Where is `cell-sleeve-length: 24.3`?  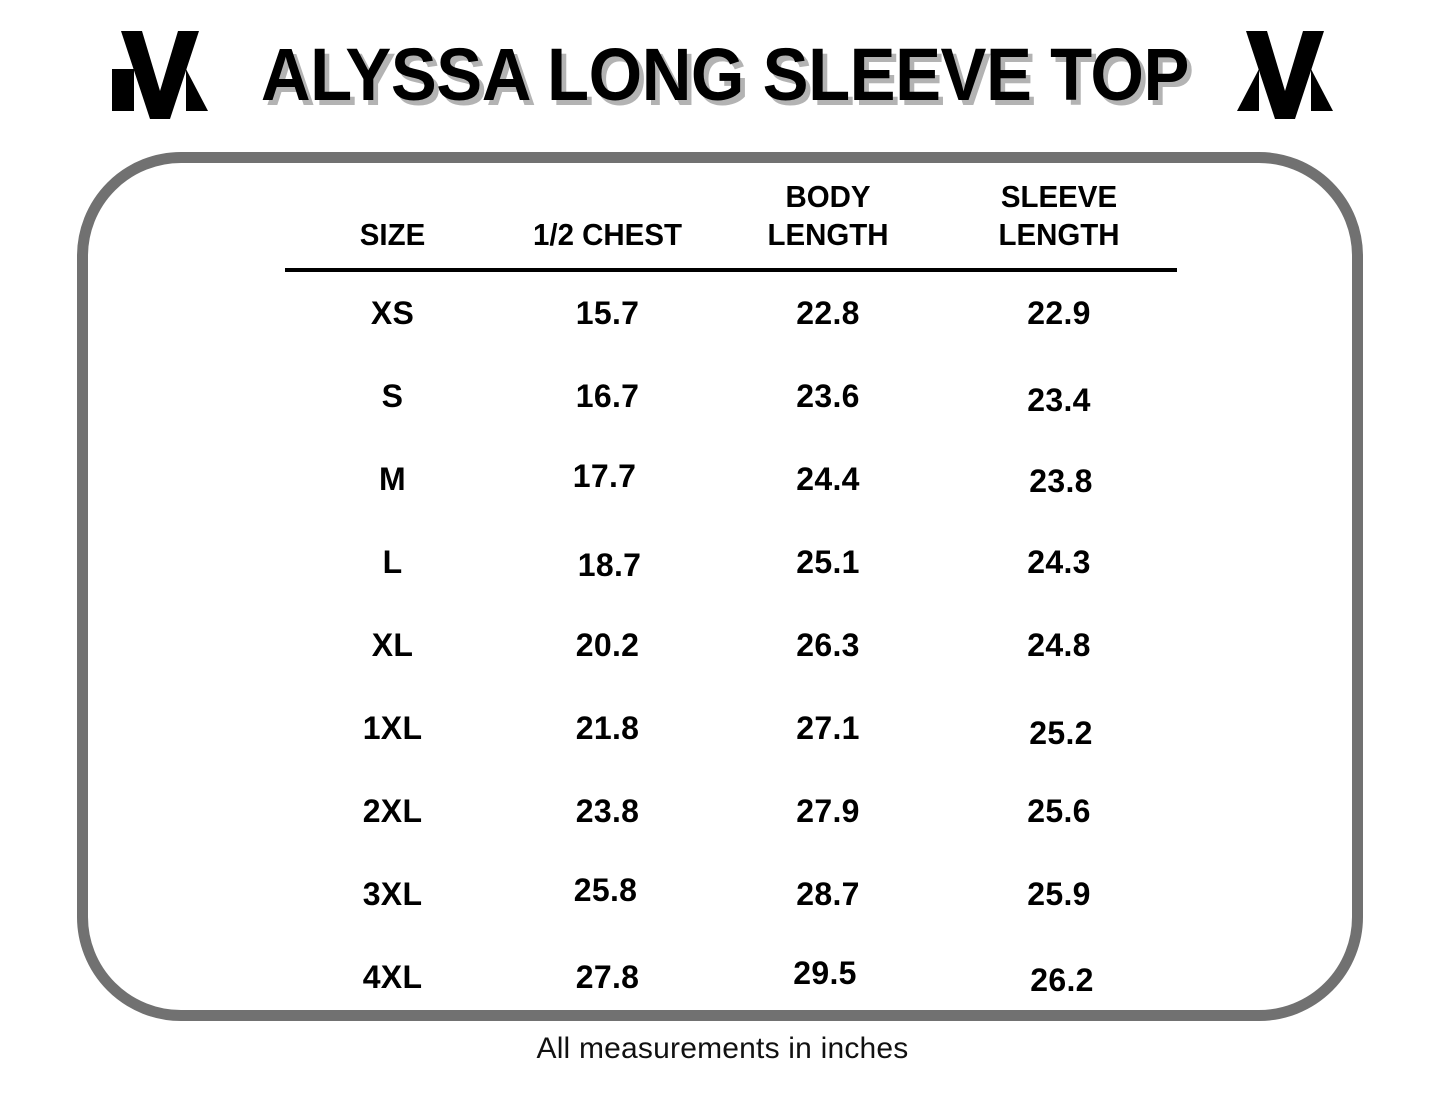 cell-sleeve-length: 24.3 is located at coordinates (1059, 562).